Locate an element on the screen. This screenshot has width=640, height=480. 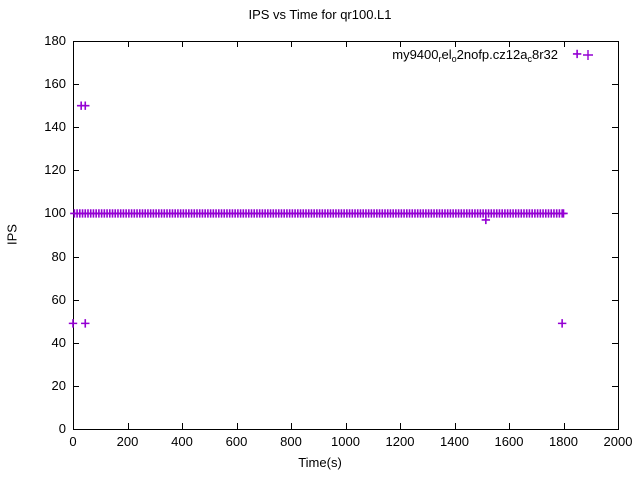
x-tick-label-text: 1600 is located at coordinates (509, 441).